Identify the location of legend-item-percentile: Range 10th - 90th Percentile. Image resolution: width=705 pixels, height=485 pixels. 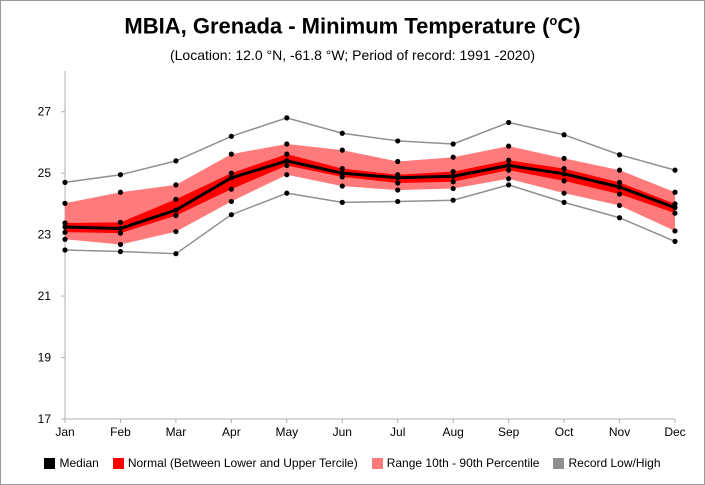
(455, 463).